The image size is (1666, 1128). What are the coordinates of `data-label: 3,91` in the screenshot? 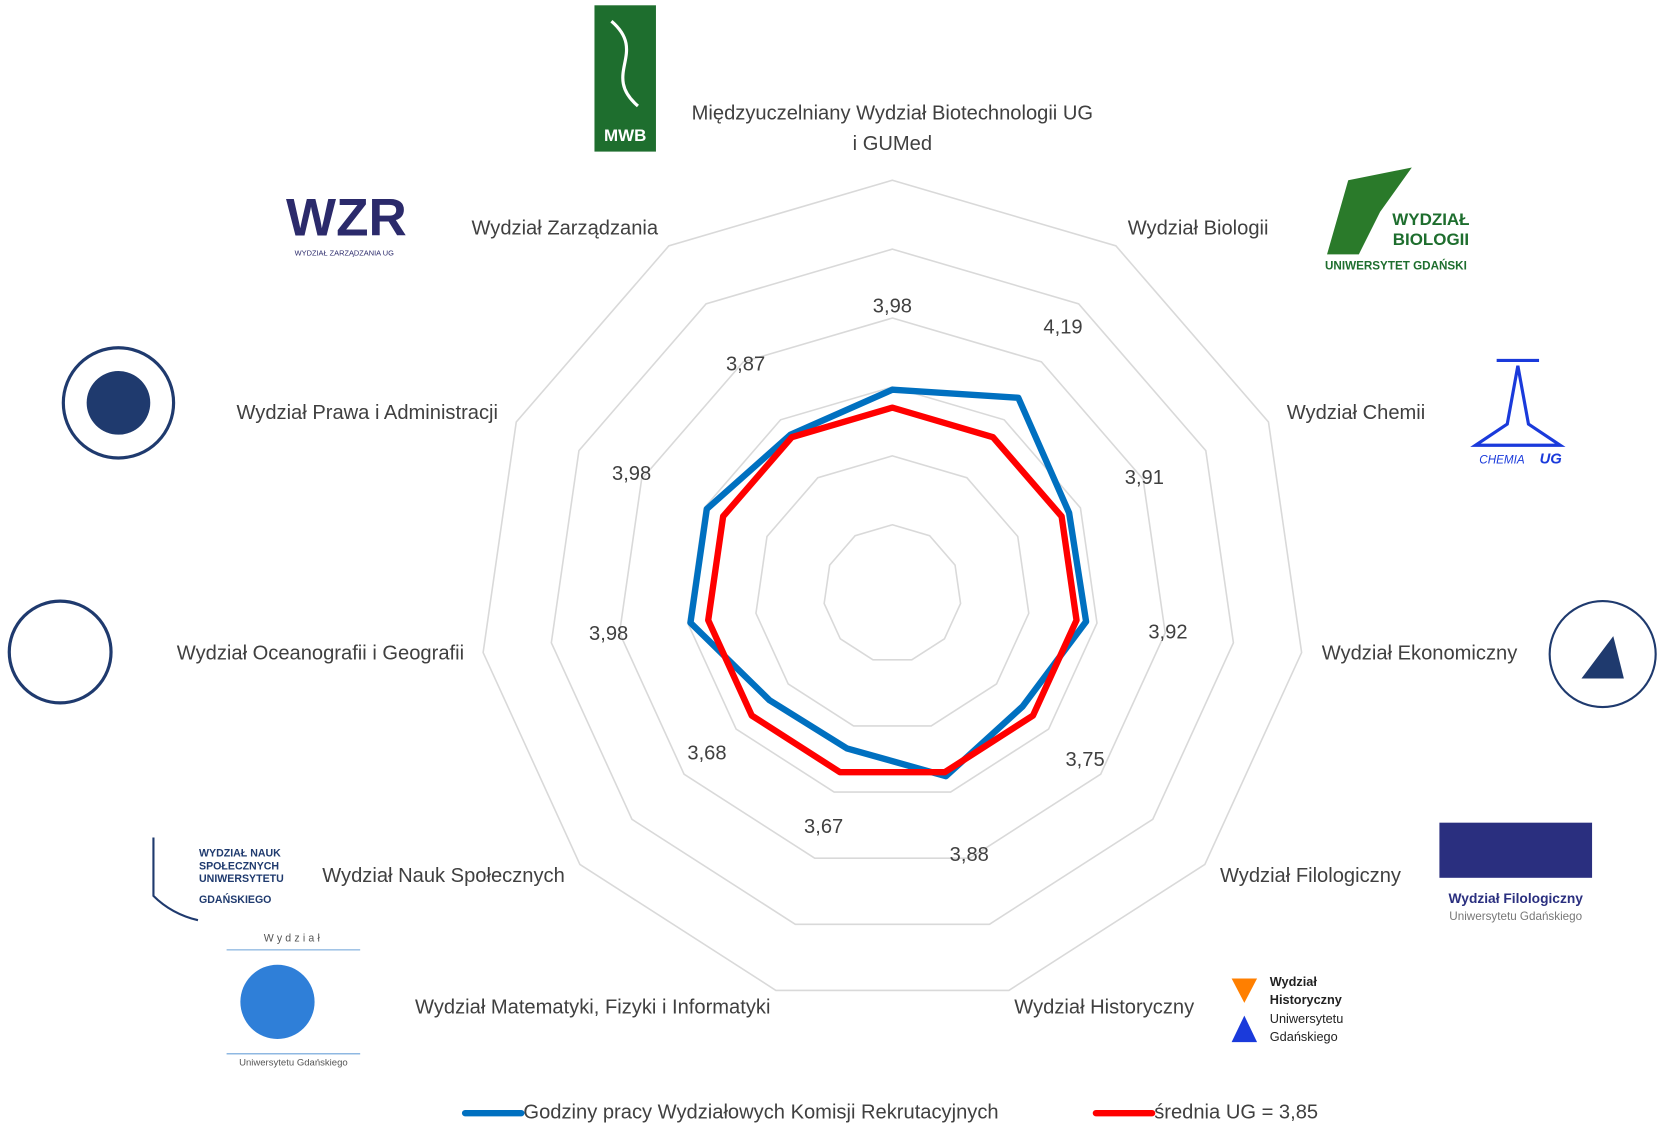 It's located at (1144, 478).